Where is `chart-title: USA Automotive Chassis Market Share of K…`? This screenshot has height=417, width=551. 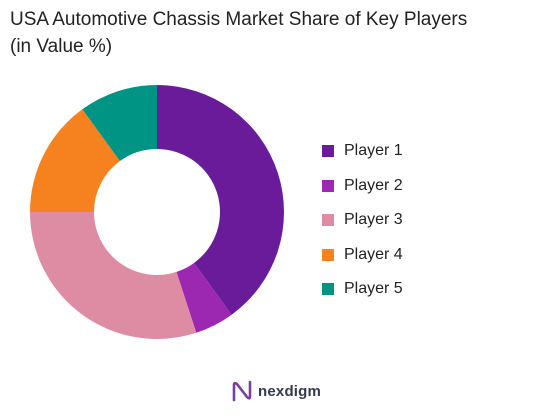
chart-title: USA Automotive Chassis Market Share of K… is located at coordinates (277, 33).